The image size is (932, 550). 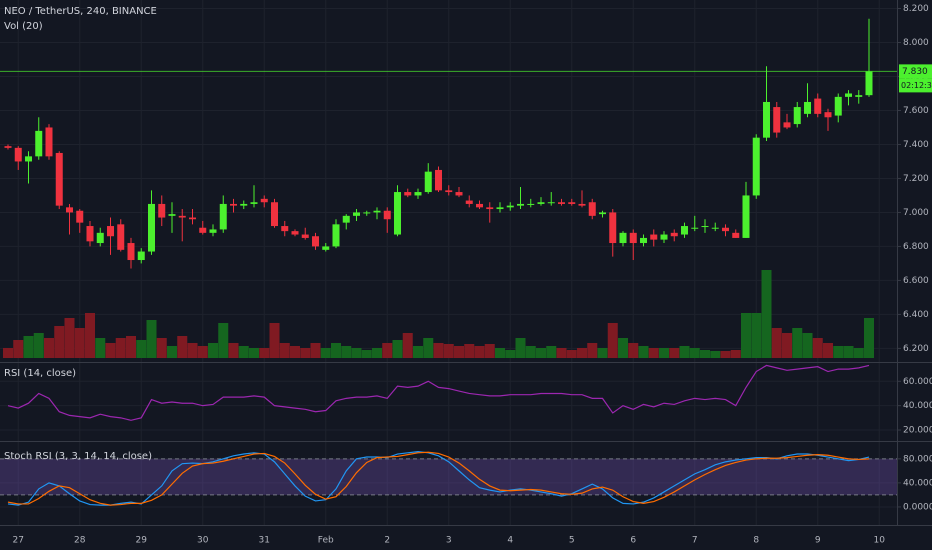 I want to click on indicator-line, so click(x=438, y=392).